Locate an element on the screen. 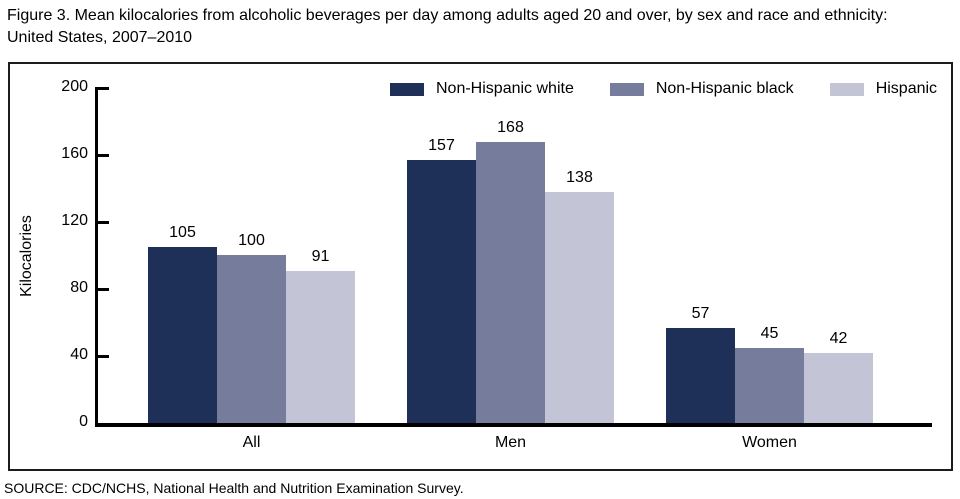 This screenshot has width=960, height=499. x-category-label: Men is located at coordinates (510, 442).